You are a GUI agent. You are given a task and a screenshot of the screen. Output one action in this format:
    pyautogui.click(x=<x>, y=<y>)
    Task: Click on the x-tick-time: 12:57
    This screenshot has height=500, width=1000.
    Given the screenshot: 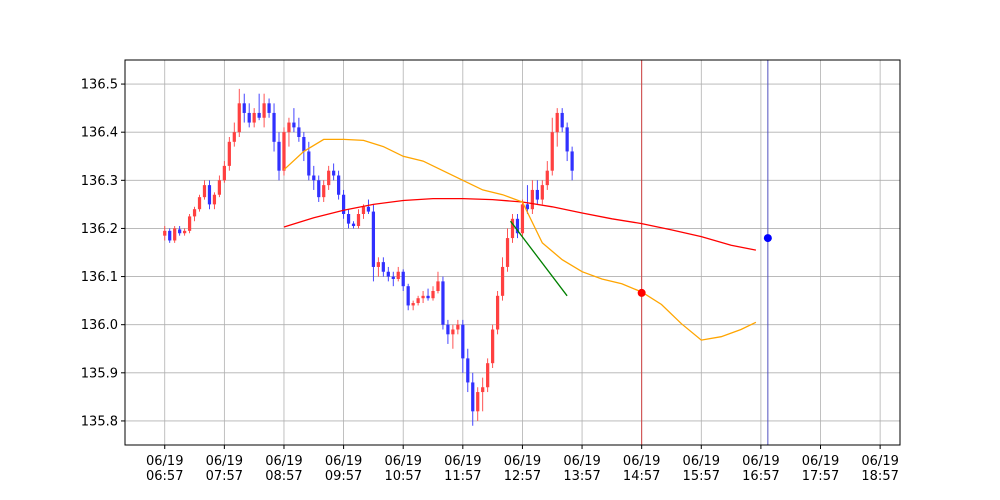 What is the action you would take?
    pyautogui.click(x=522, y=476)
    